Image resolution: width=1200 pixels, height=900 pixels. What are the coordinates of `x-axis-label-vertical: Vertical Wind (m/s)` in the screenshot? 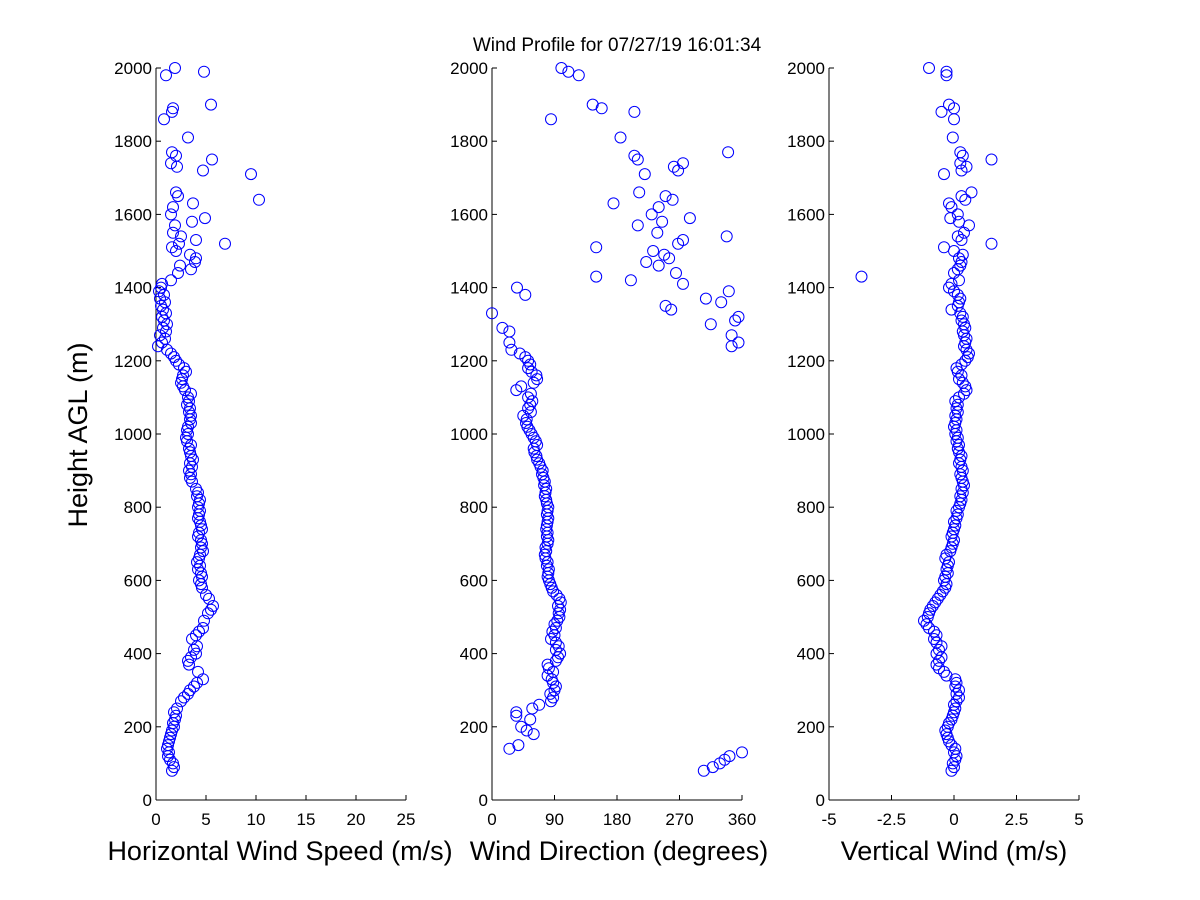 It's located at (954, 851).